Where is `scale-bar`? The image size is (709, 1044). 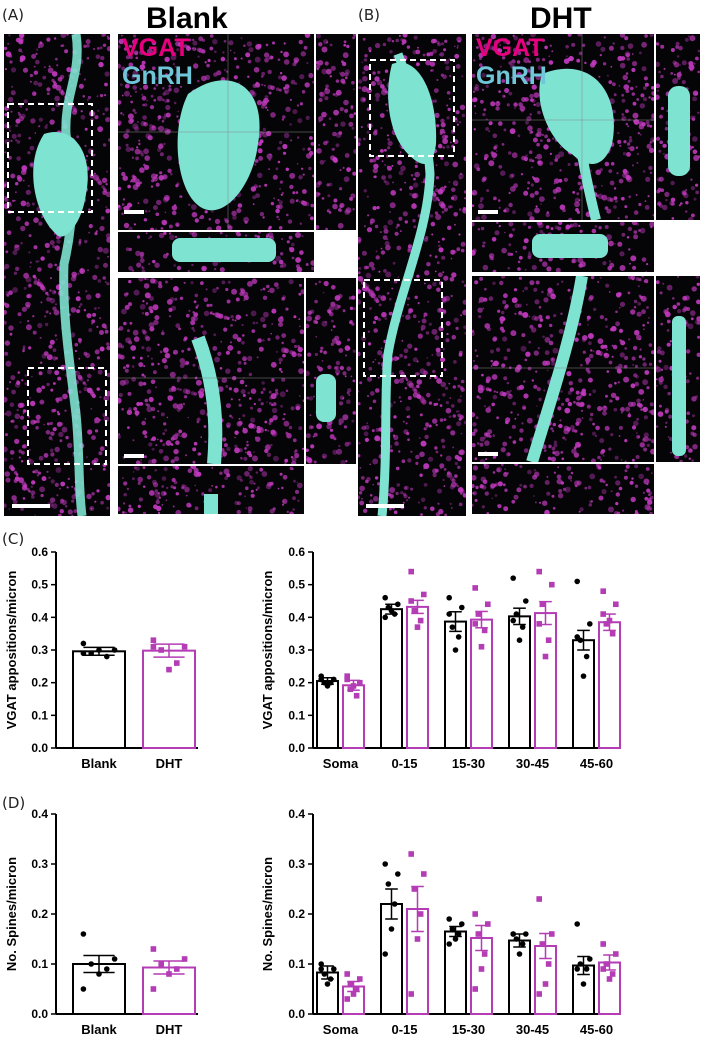 scale-bar is located at coordinates (488, 454).